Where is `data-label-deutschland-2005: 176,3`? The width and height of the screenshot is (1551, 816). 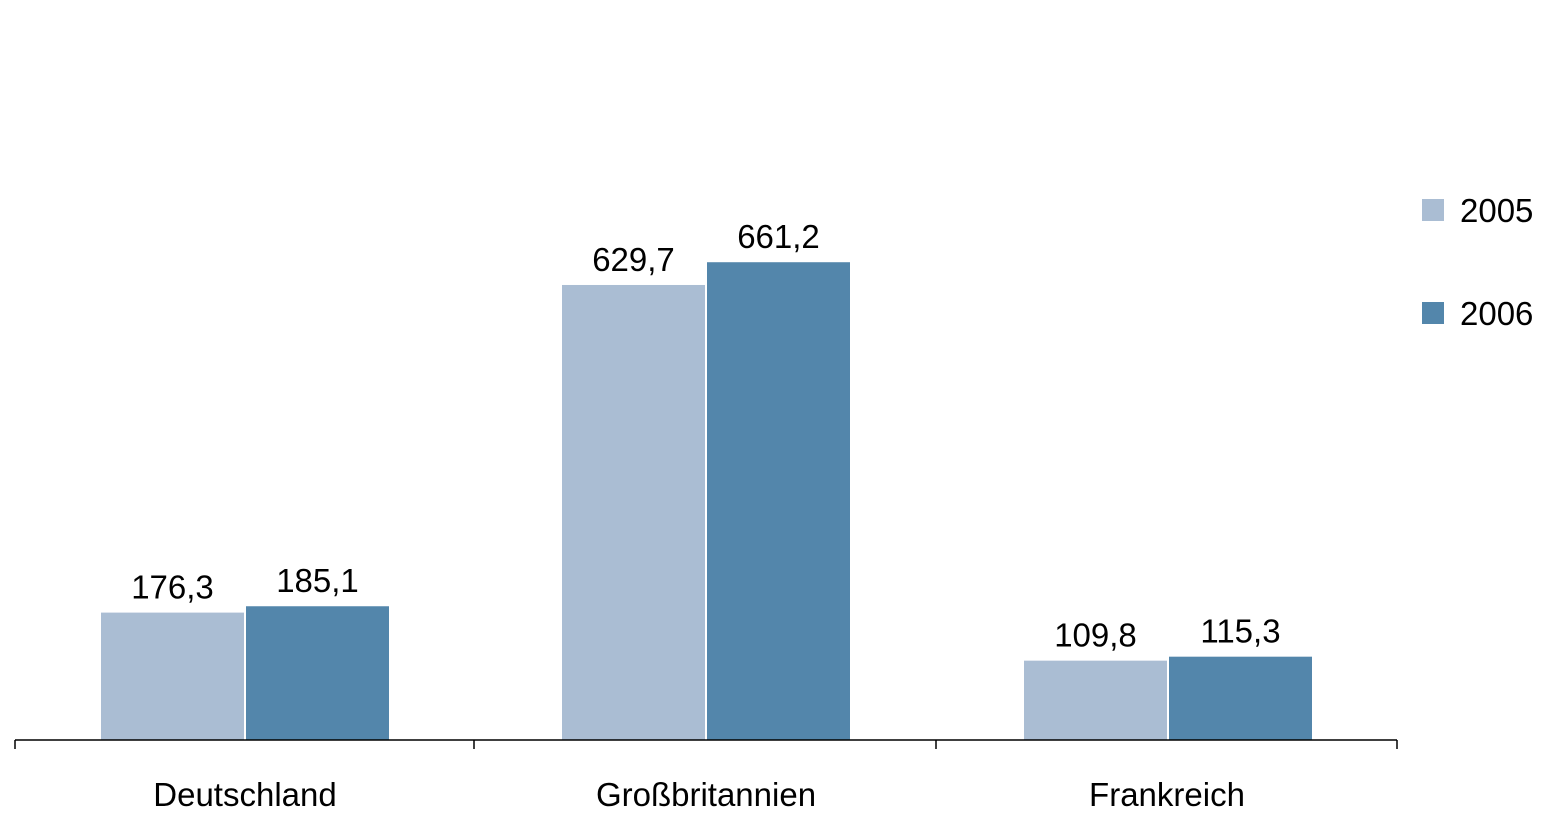 data-label-deutschland-2005: 176,3 is located at coordinates (172, 587).